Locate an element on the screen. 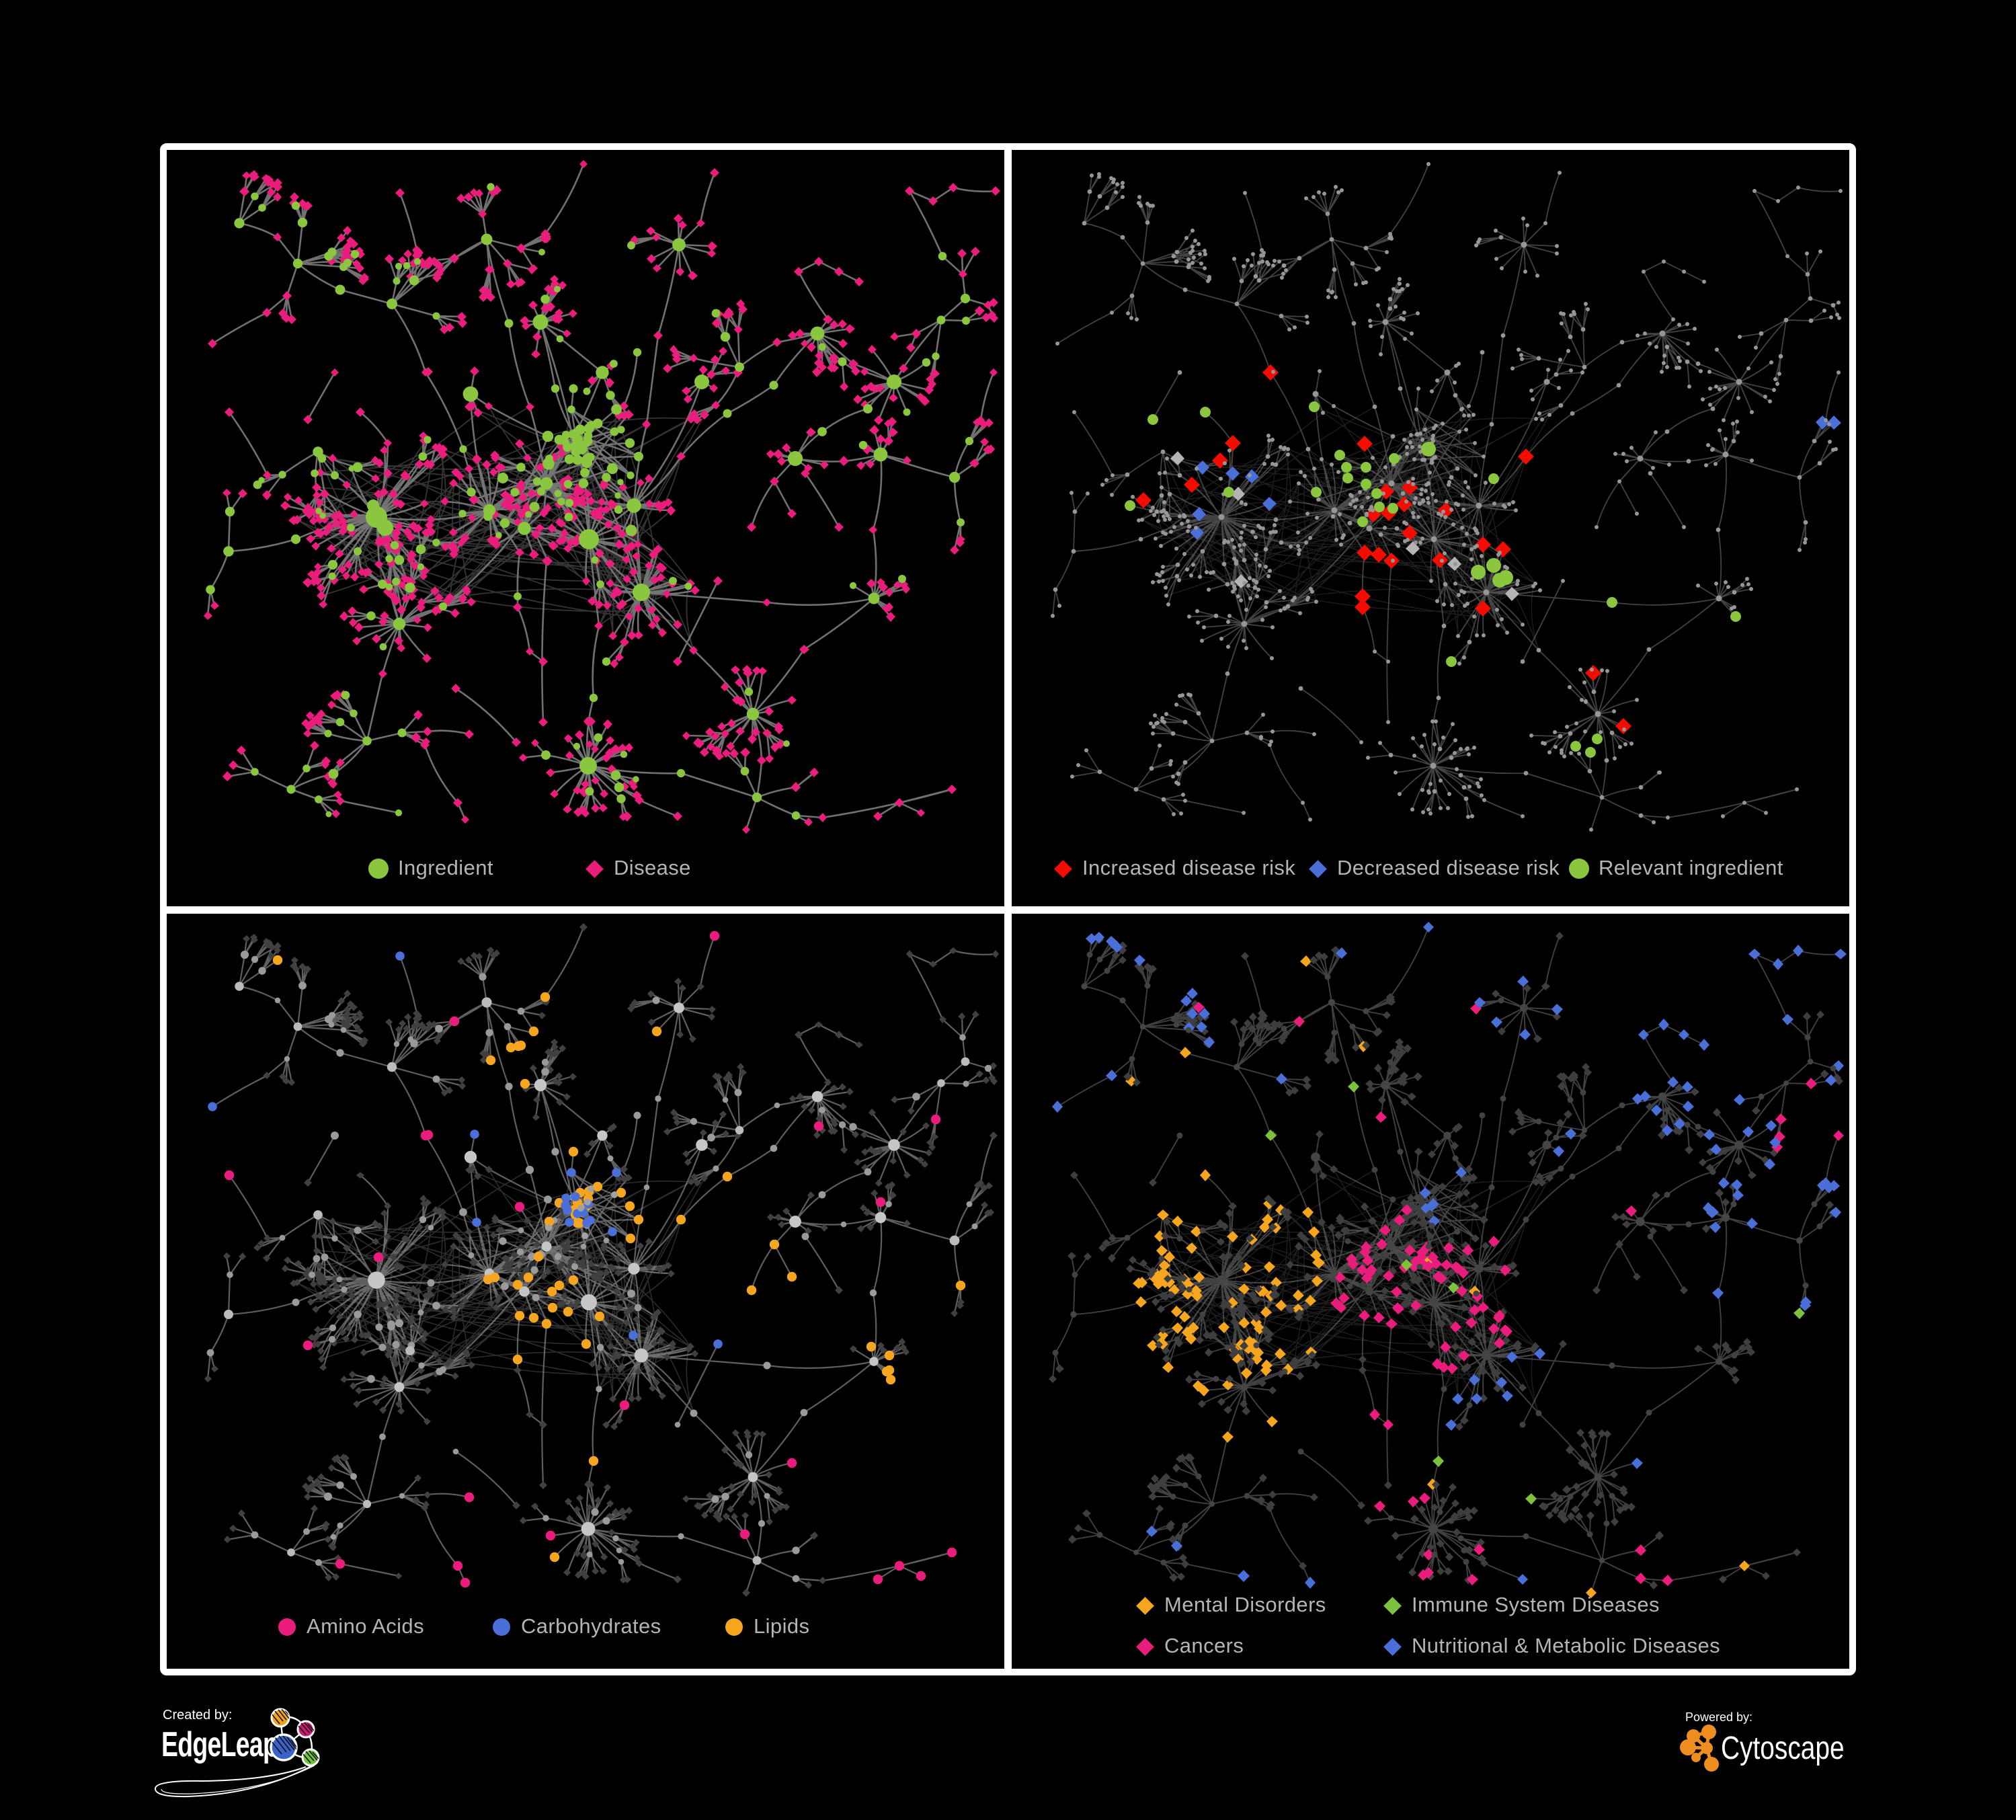 This screenshot has height=1820, width=2016. svg-text: Cytoscape is located at coordinates (1783, 1748).